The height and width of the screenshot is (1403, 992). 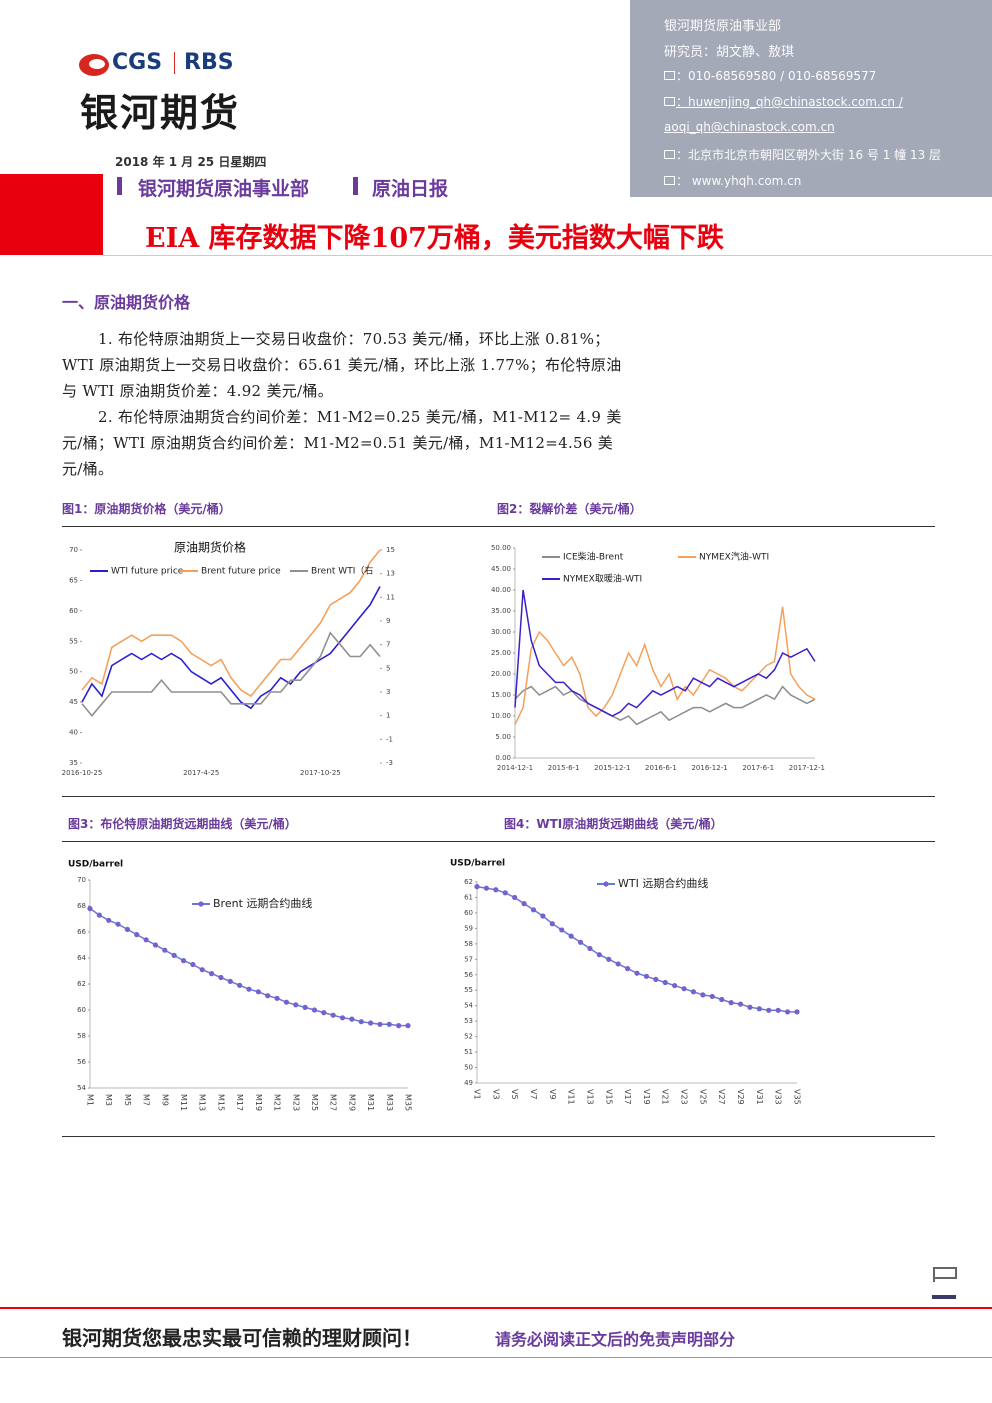 What do you see at coordinates (468, 1006) in the screenshot?
I see `y-tick-label: 54` at bounding box center [468, 1006].